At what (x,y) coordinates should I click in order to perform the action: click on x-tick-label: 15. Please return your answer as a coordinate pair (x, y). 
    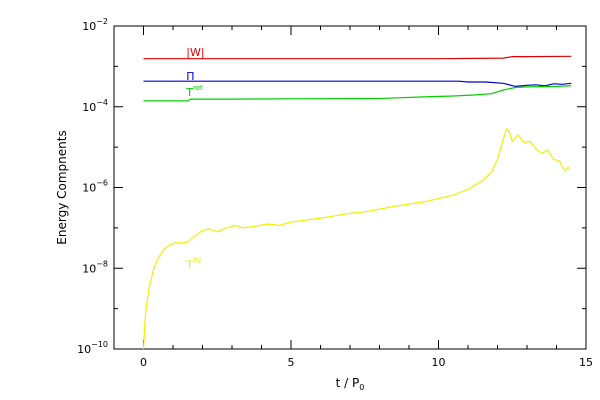
    Looking at the image, I should click on (586, 362).